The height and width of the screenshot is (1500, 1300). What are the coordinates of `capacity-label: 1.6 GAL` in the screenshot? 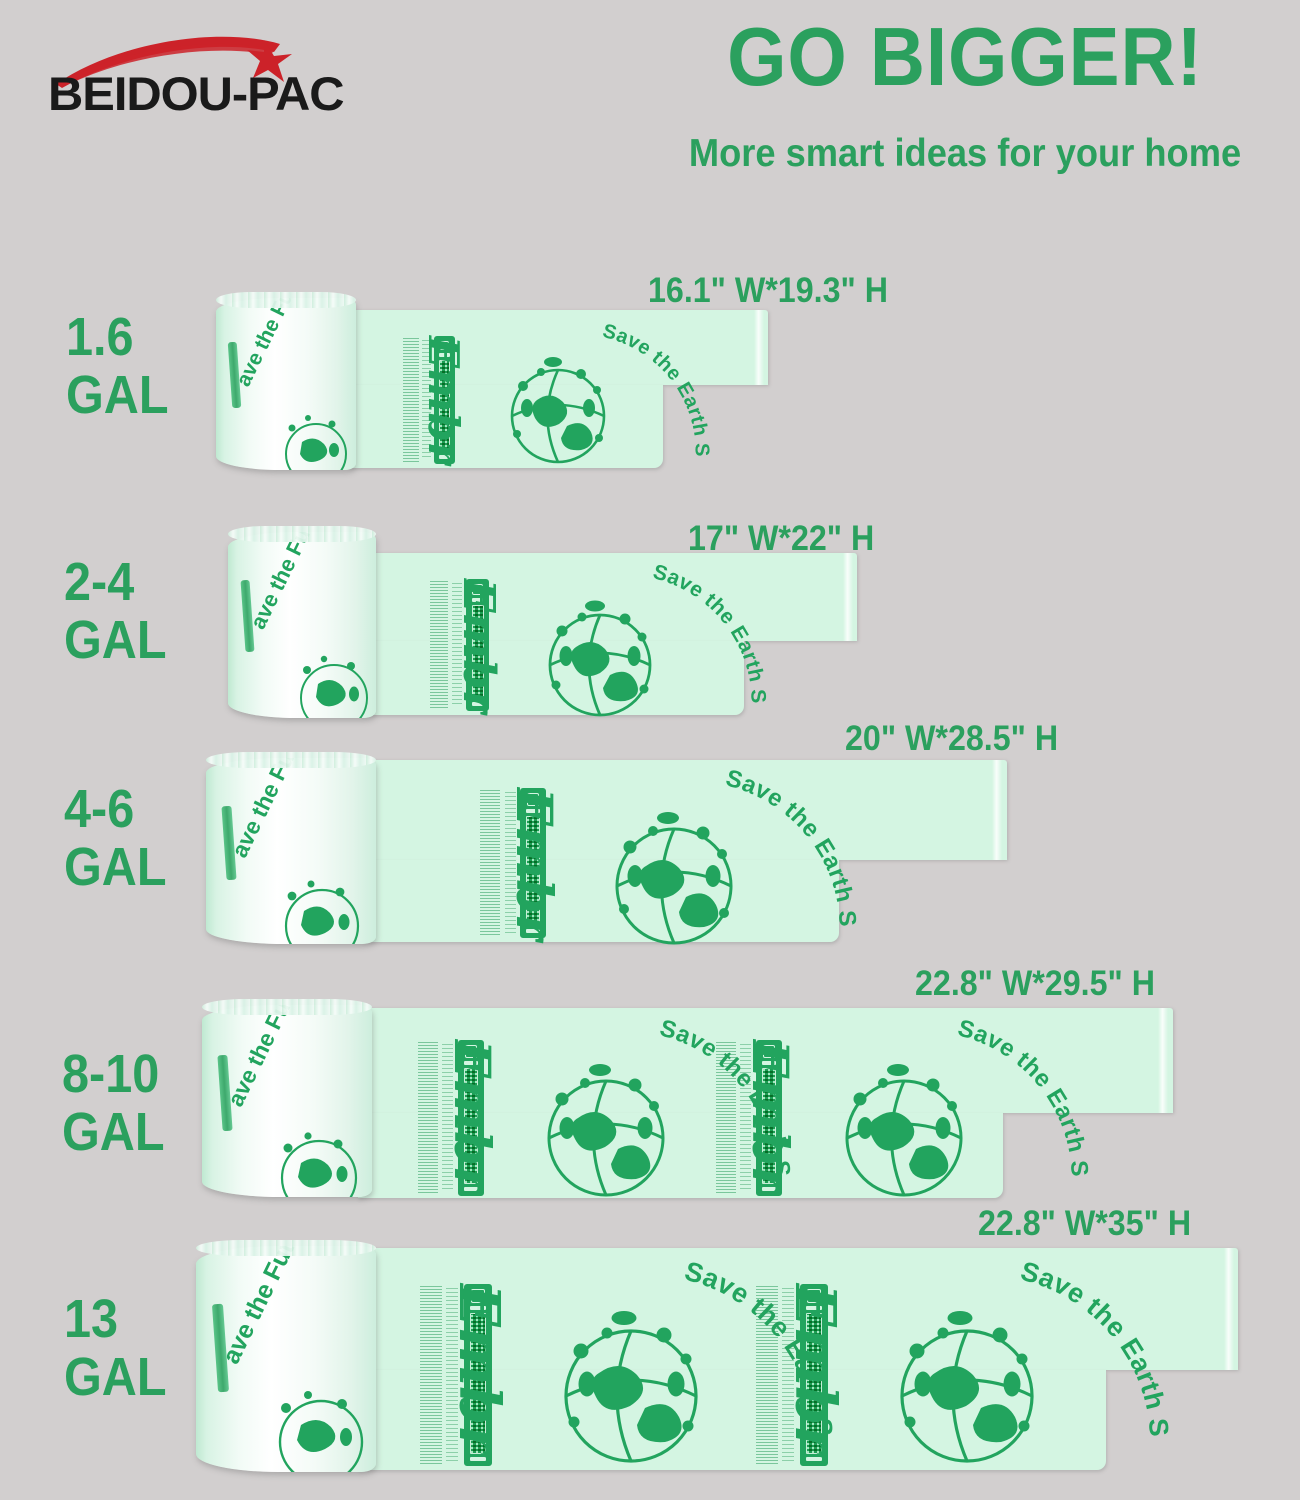 It's located at (117, 366).